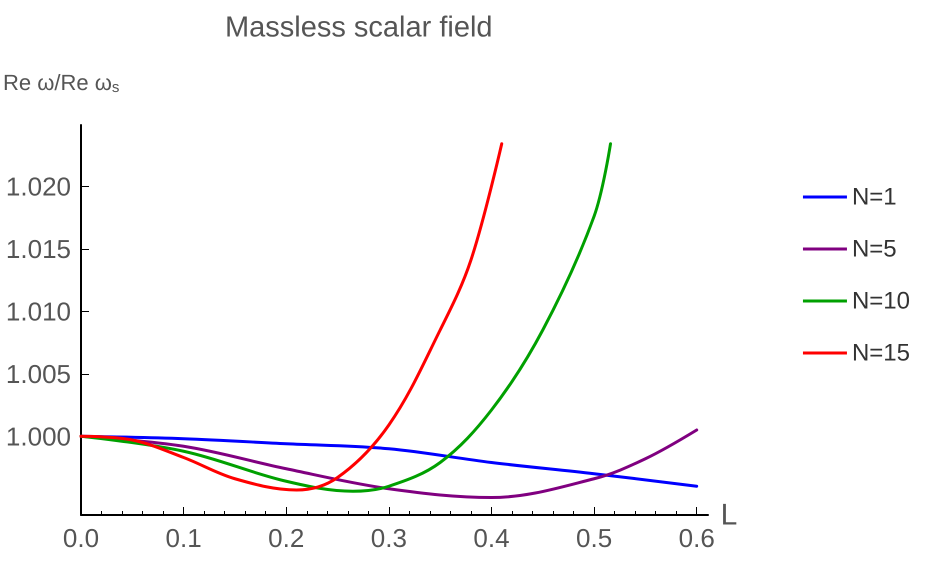 The image size is (925, 563). I want to click on legend-label: N=5, so click(874, 249).